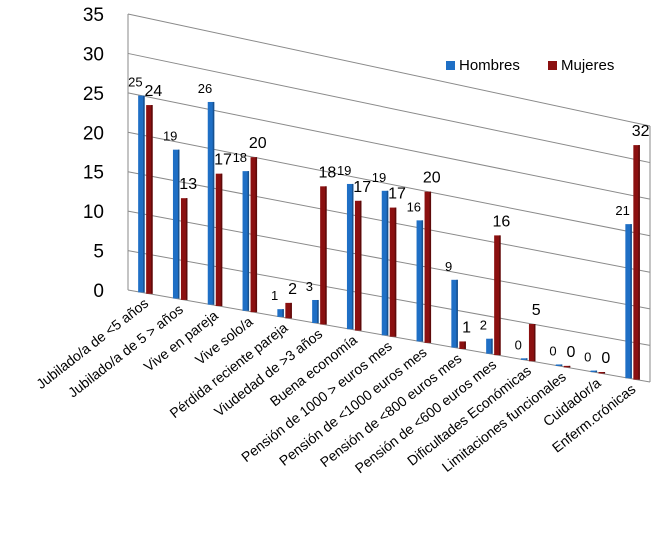  I want to click on legend-label-hombres: Hombres, so click(489, 65).